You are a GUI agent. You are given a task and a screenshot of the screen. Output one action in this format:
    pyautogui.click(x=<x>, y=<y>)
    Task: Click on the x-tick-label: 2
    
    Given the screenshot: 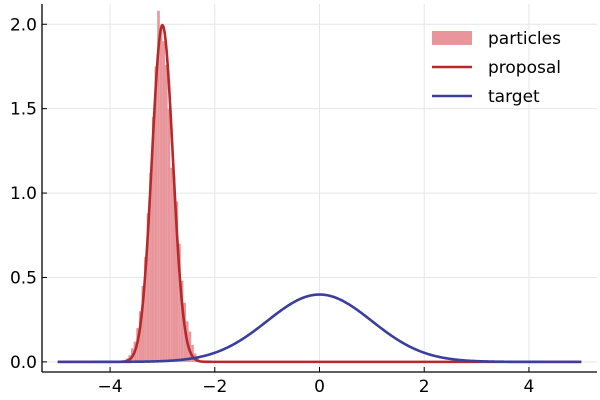 What is the action you would take?
    pyautogui.click(x=424, y=387)
    